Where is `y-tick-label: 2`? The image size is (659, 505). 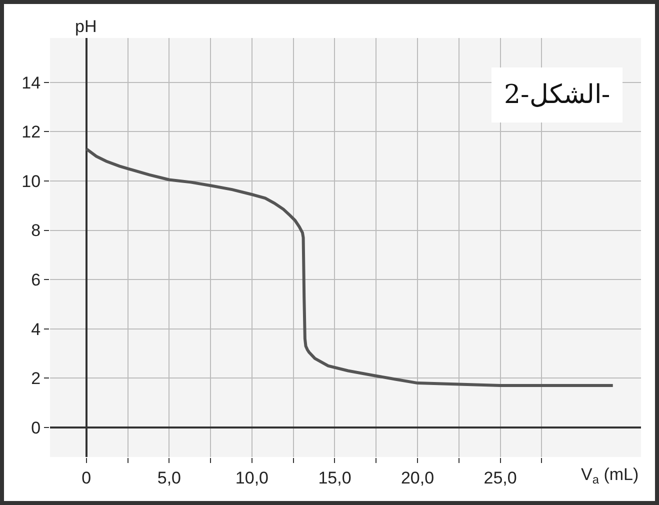
y-tick-label: 2 is located at coordinates (36, 378).